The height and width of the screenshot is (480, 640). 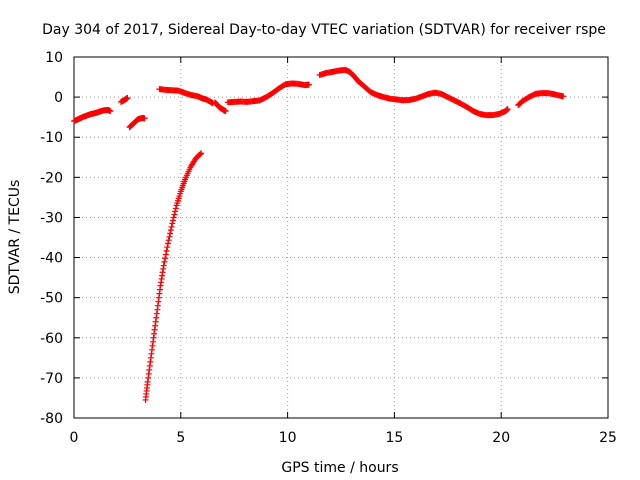 What do you see at coordinates (51, 178) in the screenshot?
I see `y-tick-label: -20` at bounding box center [51, 178].